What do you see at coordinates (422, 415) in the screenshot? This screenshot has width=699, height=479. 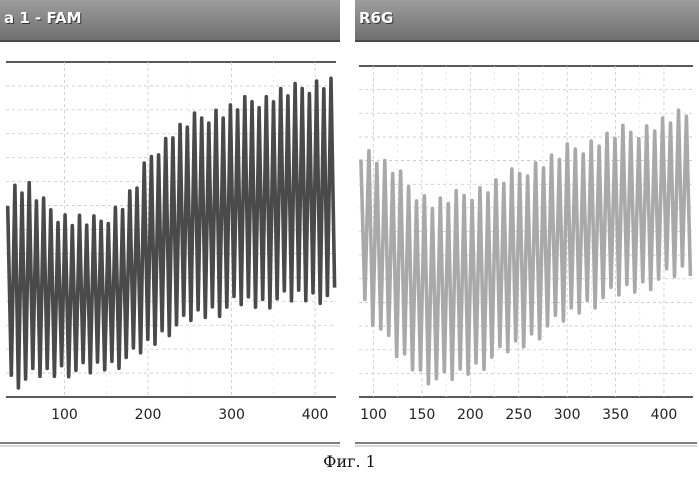 I see `x-tick-label: 150` at bounding box center [422, 415].